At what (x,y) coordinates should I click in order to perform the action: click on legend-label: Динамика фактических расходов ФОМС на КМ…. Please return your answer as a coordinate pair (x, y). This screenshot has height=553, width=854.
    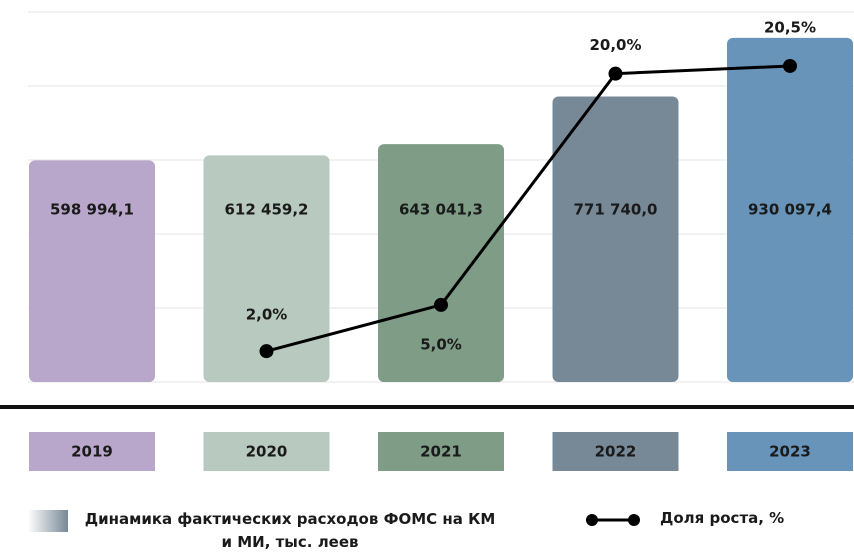
    Looking at the image, I should click on (290, 530).